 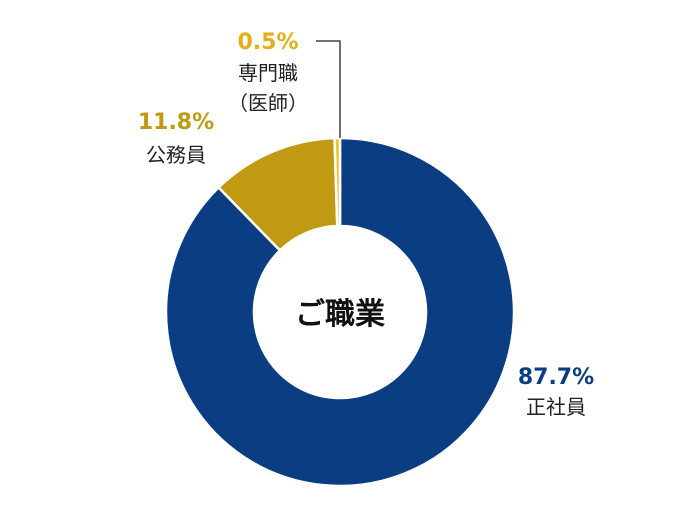 What do you see at coordinates (328, 89) in the screenshot?
I see `leader-line-senmonshoku` at bounding box center [328, 89].